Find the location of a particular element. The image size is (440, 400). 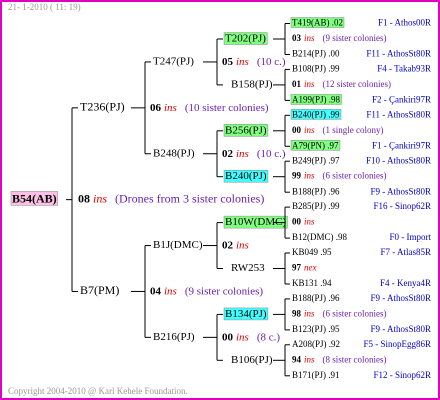

gen3-label: B240(PJ) is located at coordinates (246, 176).